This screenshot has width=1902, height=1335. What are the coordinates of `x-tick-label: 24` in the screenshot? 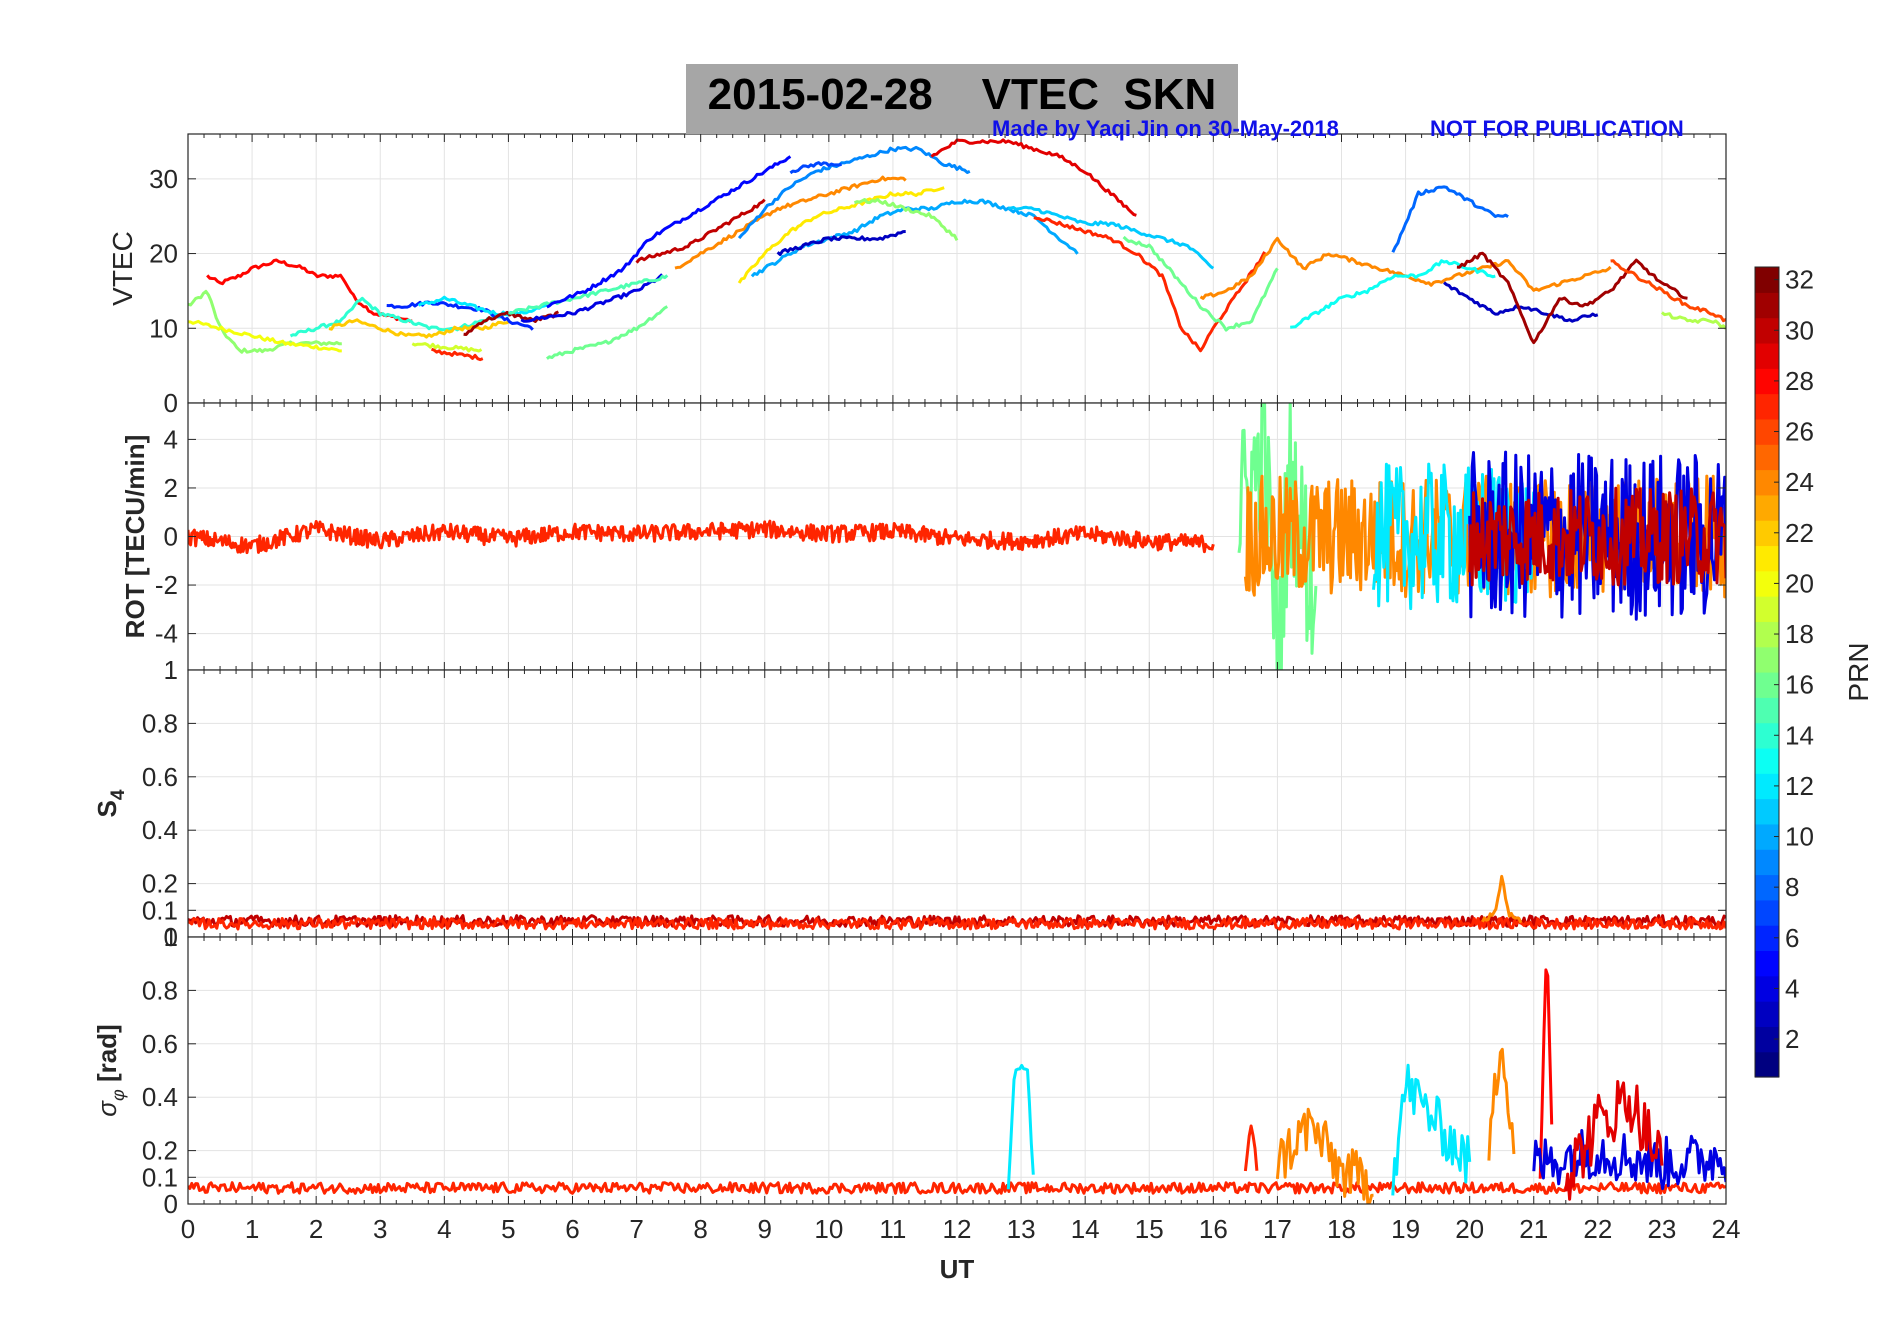 It's located at (1726, 1229).